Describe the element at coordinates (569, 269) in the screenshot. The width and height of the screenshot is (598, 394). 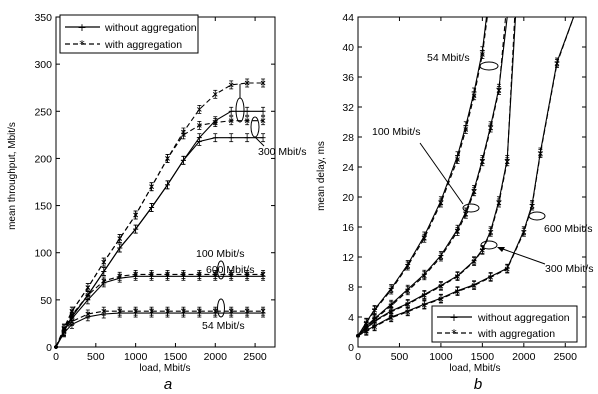
I see `panel-b-annotation-300: 300 Mbit/s` at that location.